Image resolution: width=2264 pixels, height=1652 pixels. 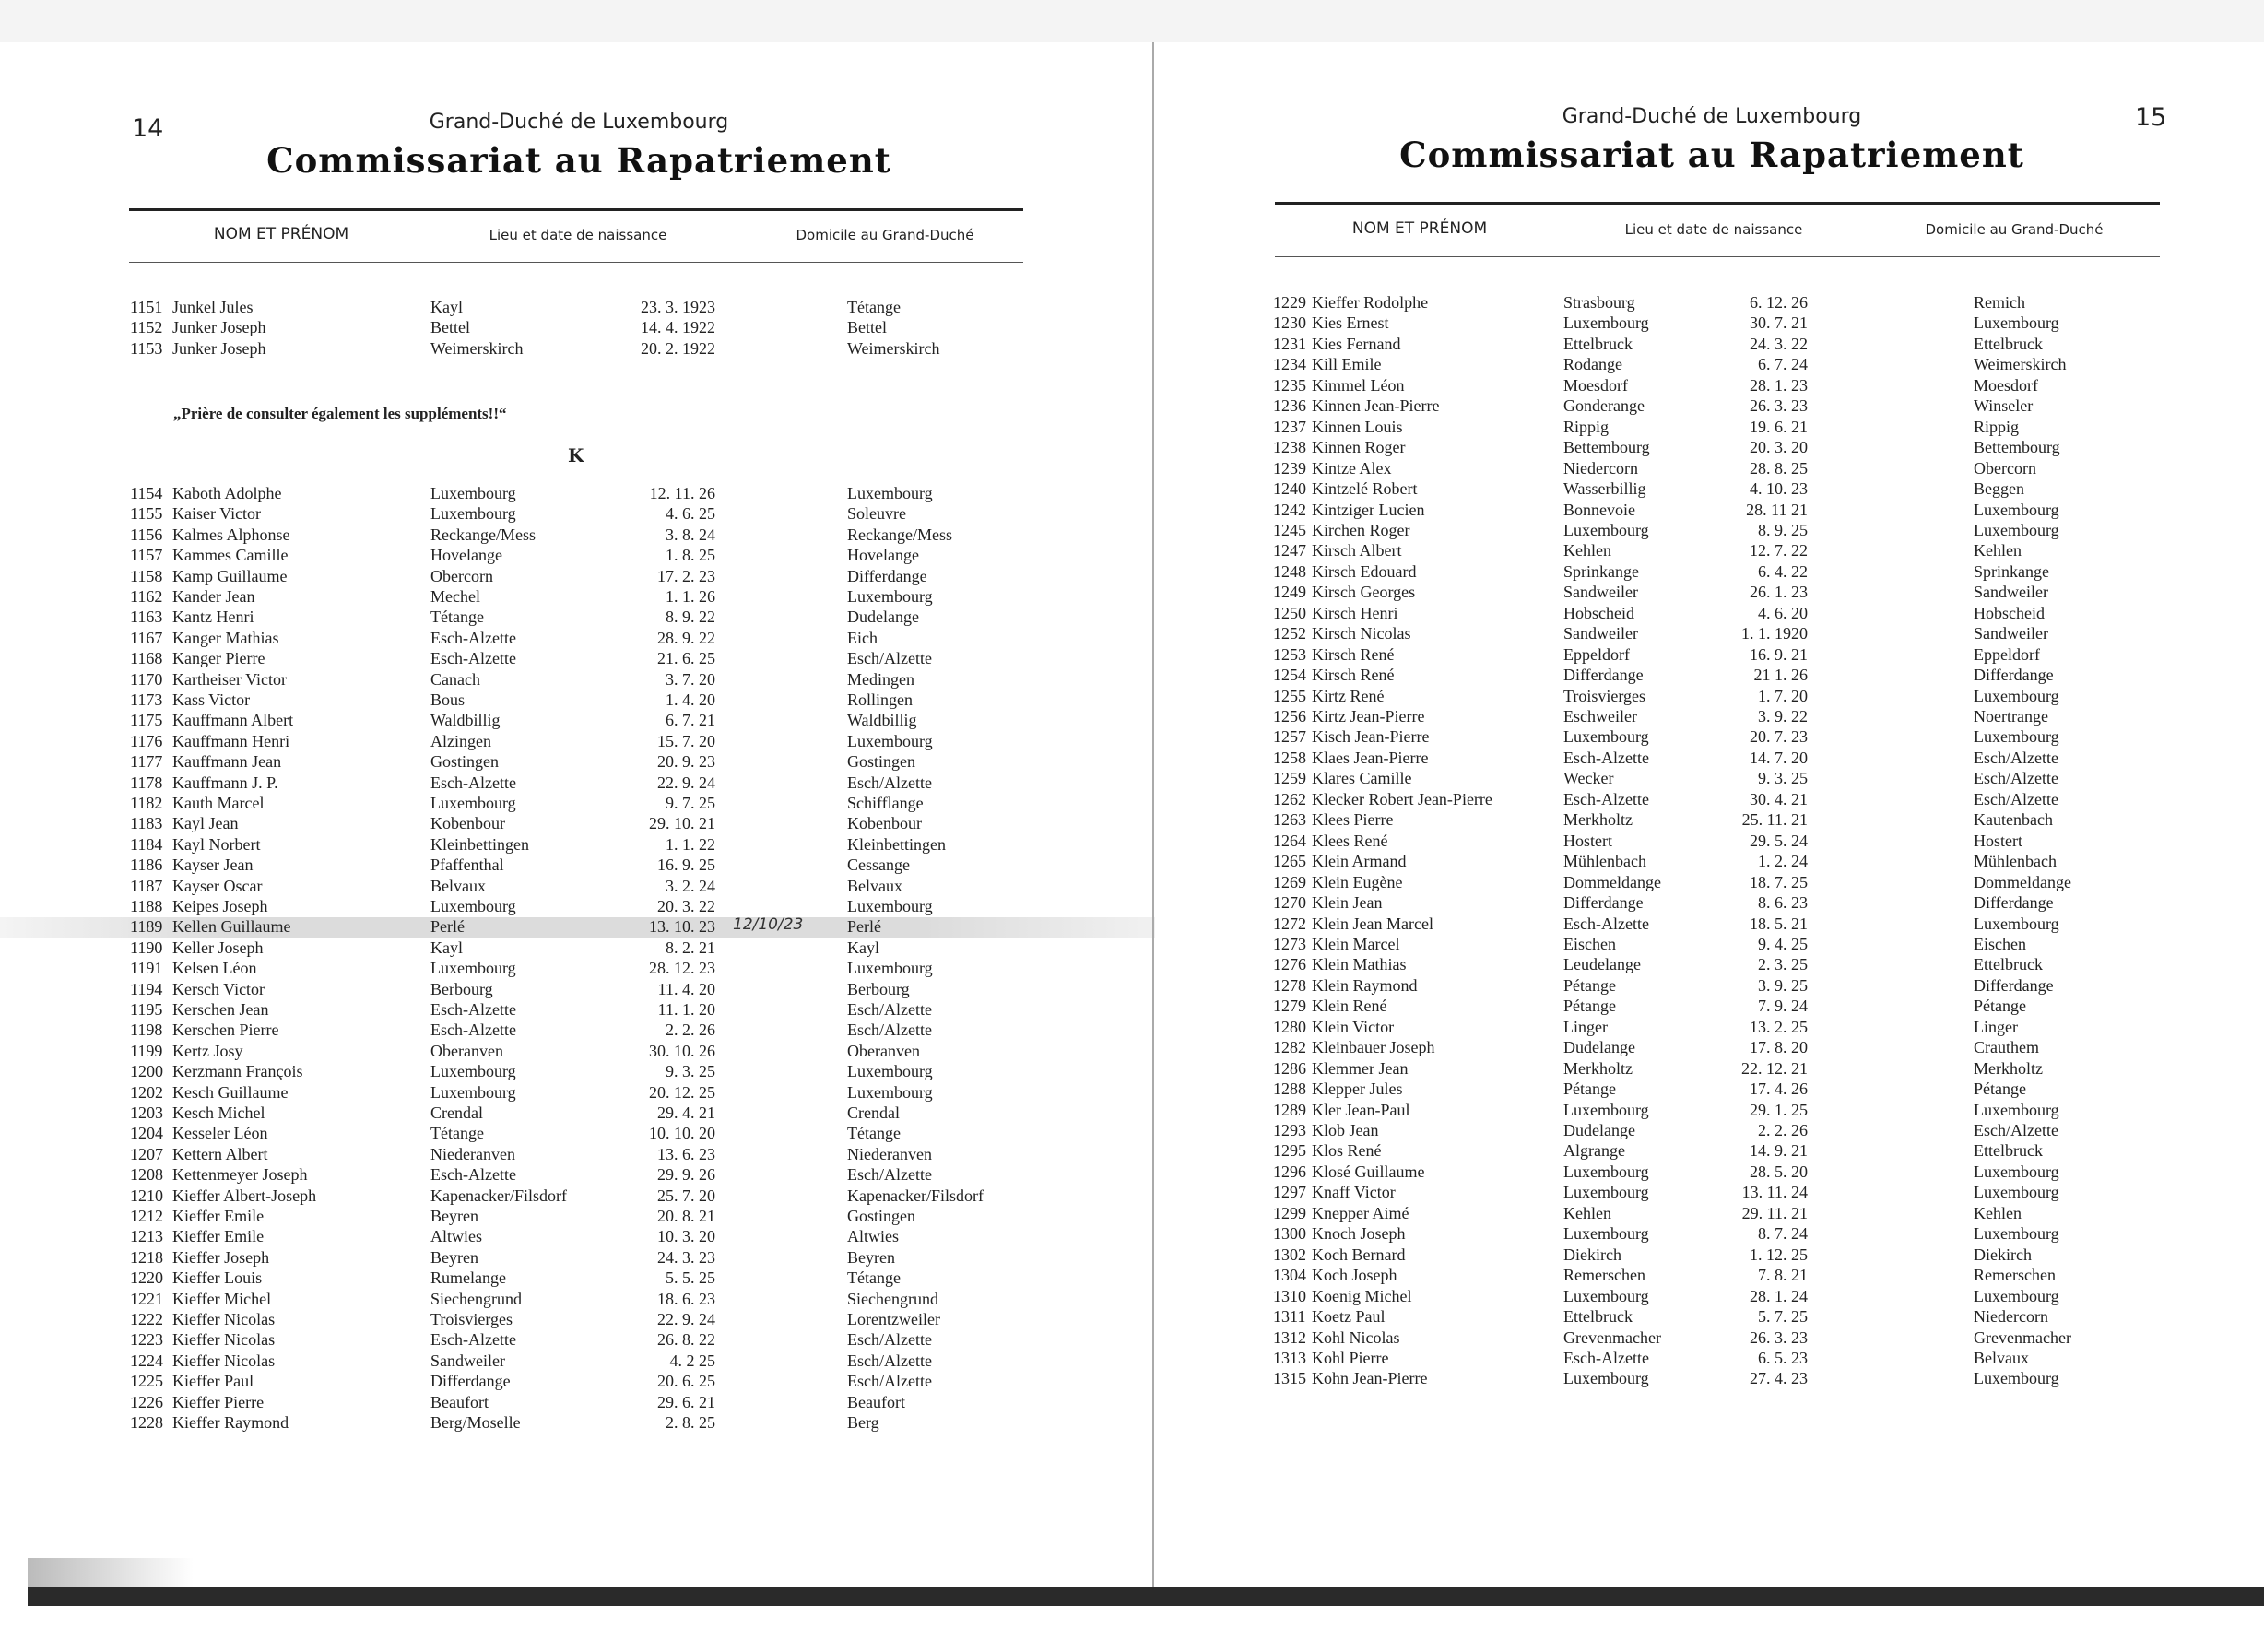 I want to click on birth-date: 1. 12. 25, so click(x=1779, y=1254).